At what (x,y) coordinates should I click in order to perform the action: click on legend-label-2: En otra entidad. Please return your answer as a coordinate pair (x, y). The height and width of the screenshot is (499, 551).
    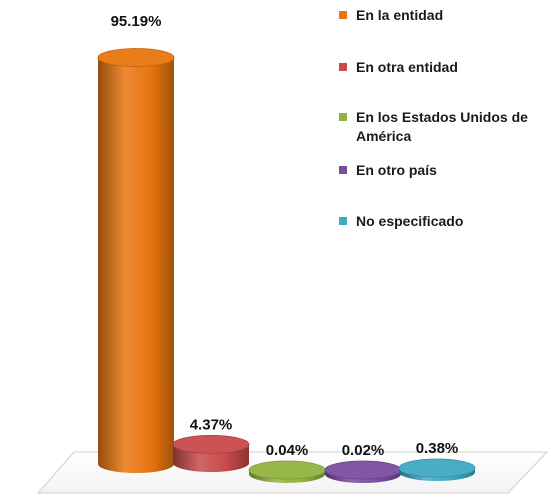
    Looking at the image, I should click on (407, 67).